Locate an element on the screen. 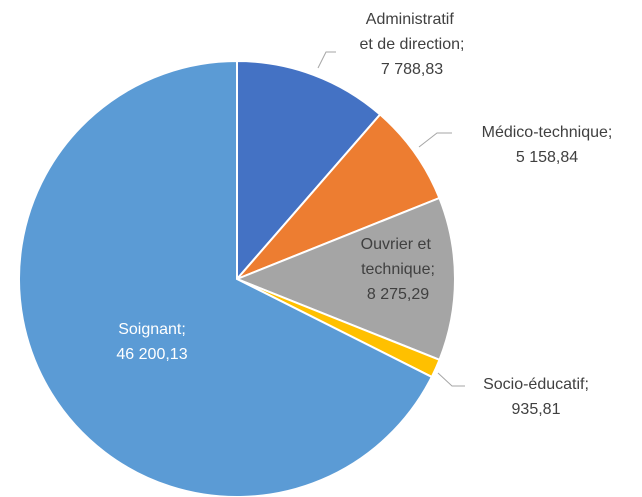  data-label-category: Médico-technique is located at coordinates (545, 132).